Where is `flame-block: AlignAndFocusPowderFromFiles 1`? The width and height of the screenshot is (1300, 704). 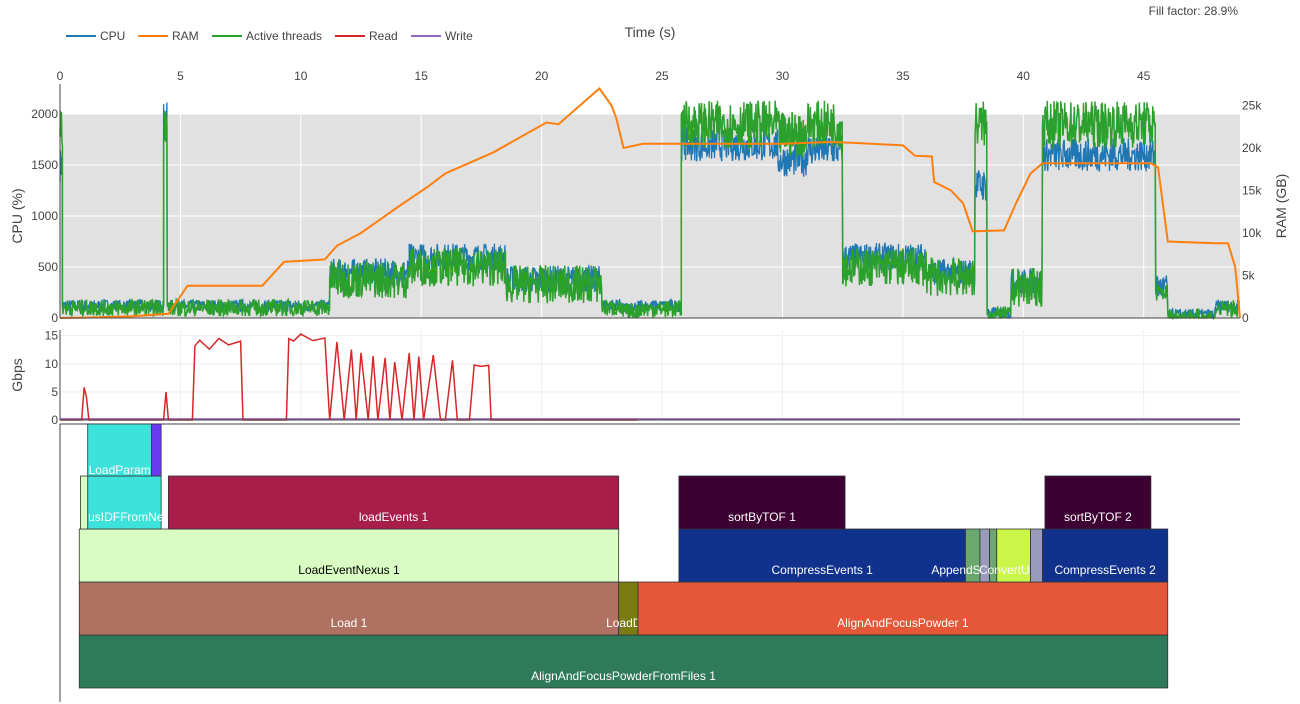 flame-block: AlignAndFocusPowderFromFiles 1 is located at coordinates (623, 661).